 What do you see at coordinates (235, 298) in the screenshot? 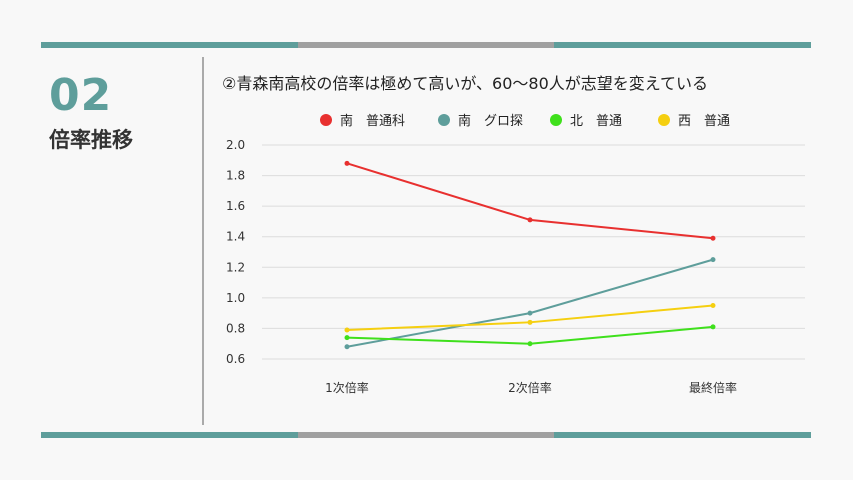
I see `y-tick-label: 1.0` at bounding box center [235, 298].